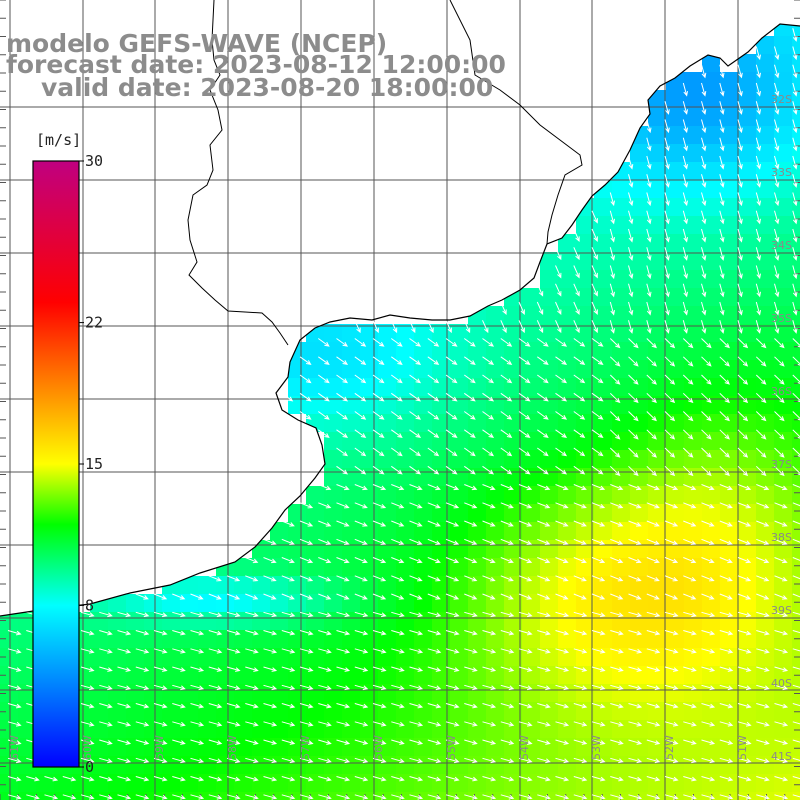  What do you see at coordinates (781, 537) in the screenshot?
I see `lat-label: 38S` at bounding box center [781, 537].